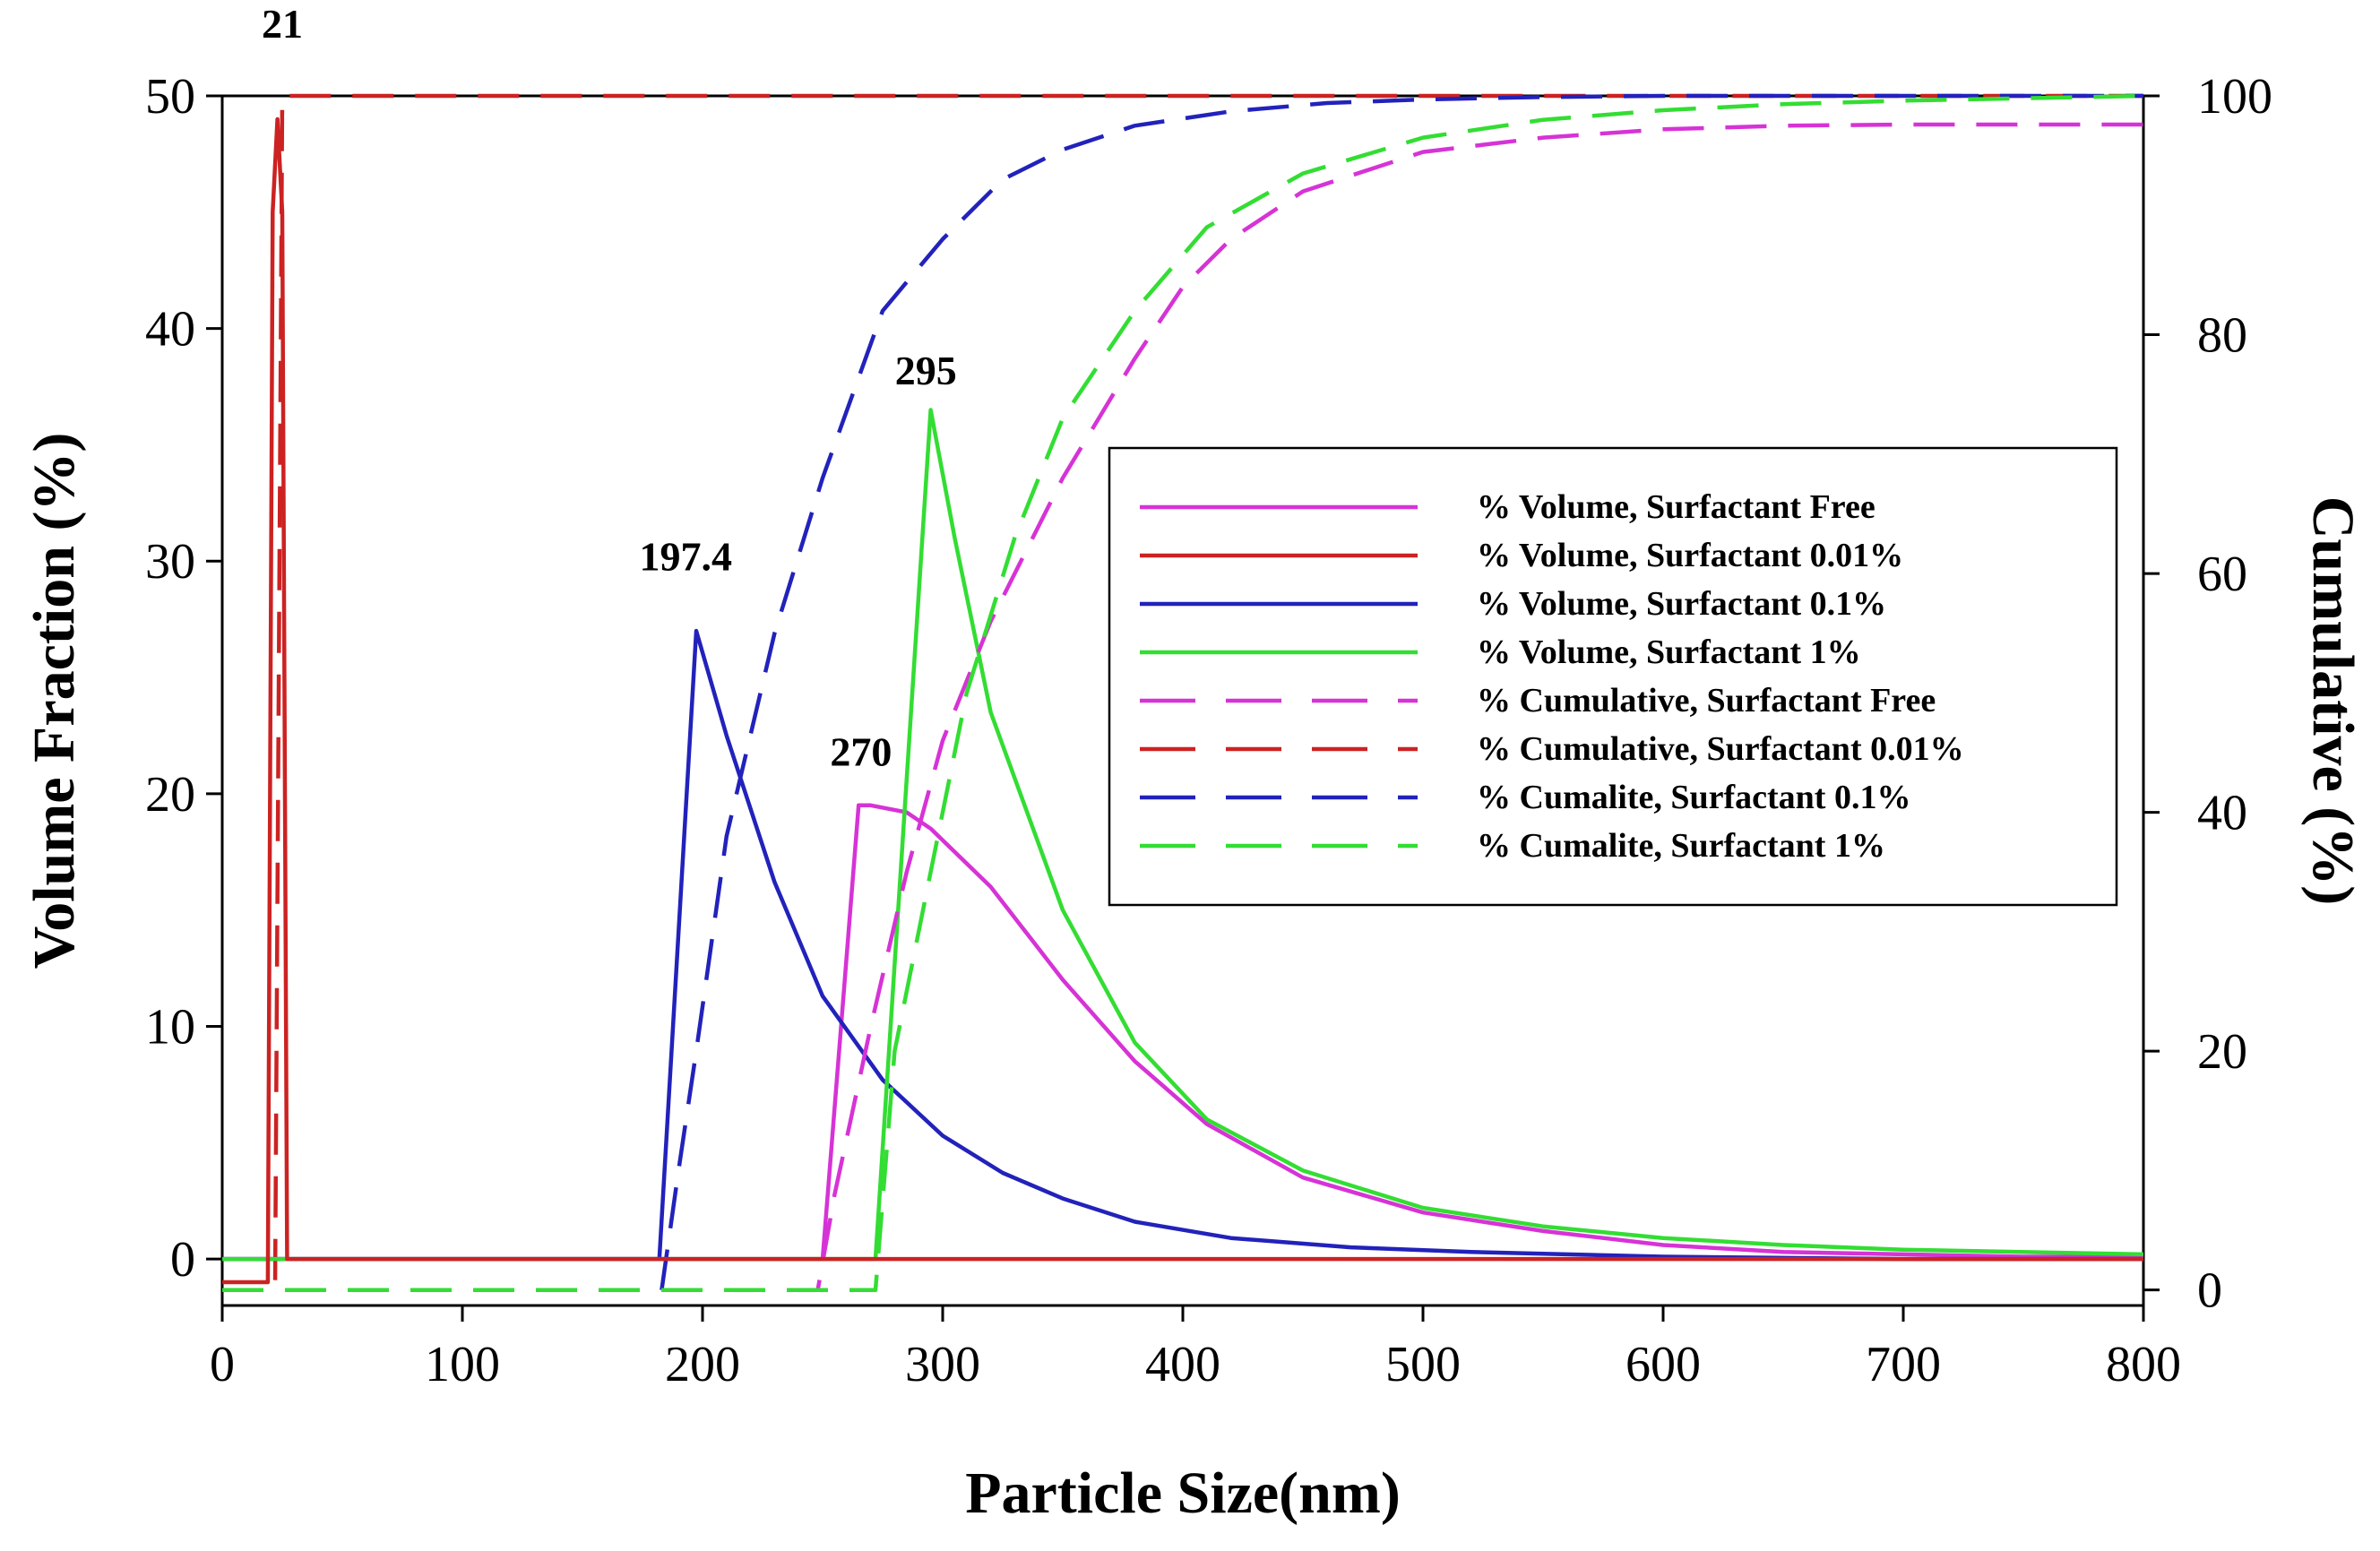 Image resolution: width=2380 pixels, height=1551 pixels. I want to click on left-tick-label: 20, so click(170, 795).